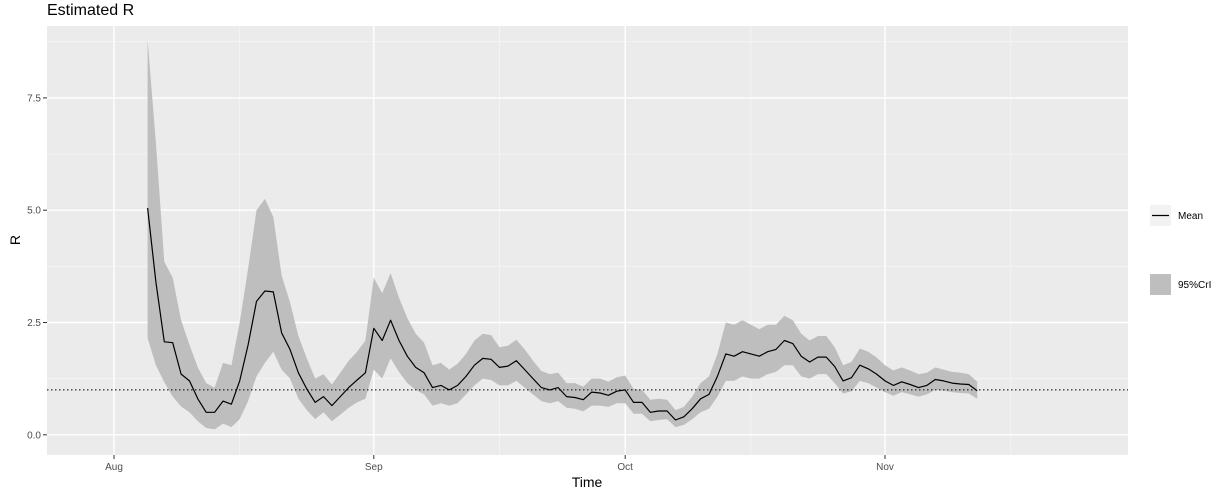 Image resolution: width=1227 pixels, height=492 pixels. I want to click on x-tick-label-0: Aug, so click(114, 467).